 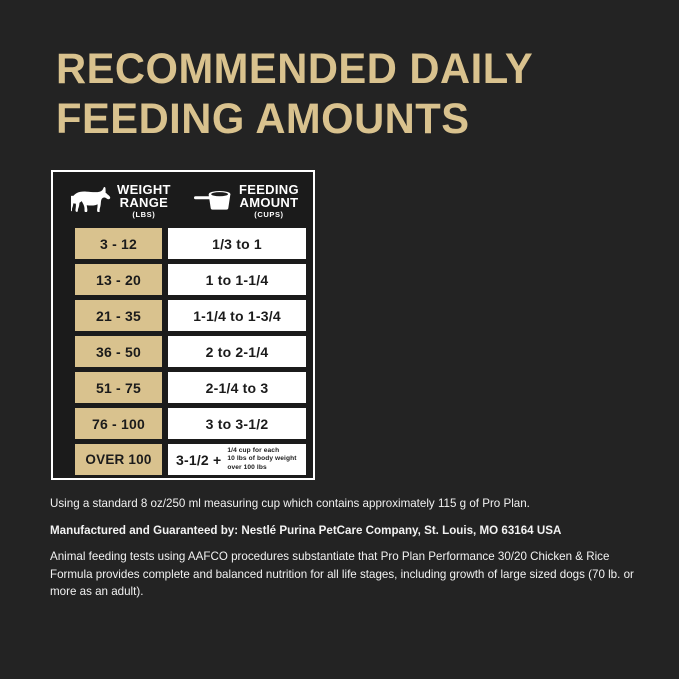 I want to click on weight-range-header-unit: (LBS), so click(x=144, y=214).